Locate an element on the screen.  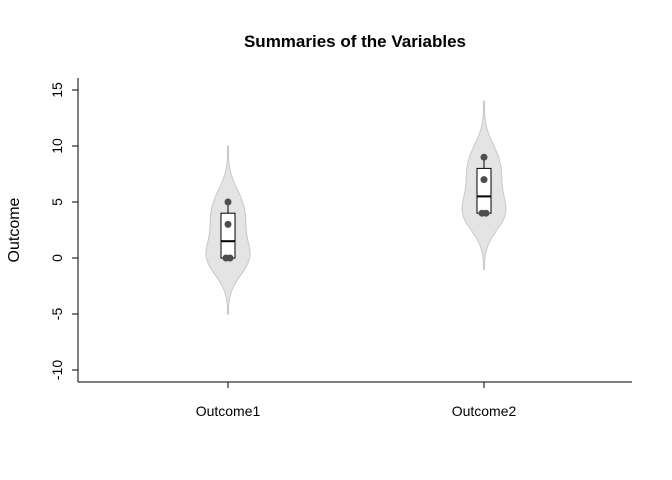
y-axis-label: Outcome is located at coordinates (14, 229).